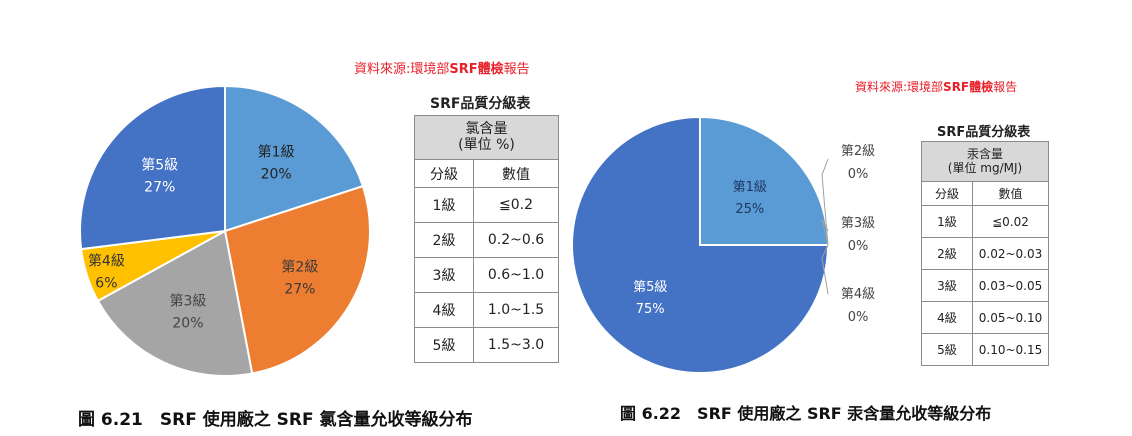  I want to click on pie-value-grade-2: 27%, so click(299, 289).